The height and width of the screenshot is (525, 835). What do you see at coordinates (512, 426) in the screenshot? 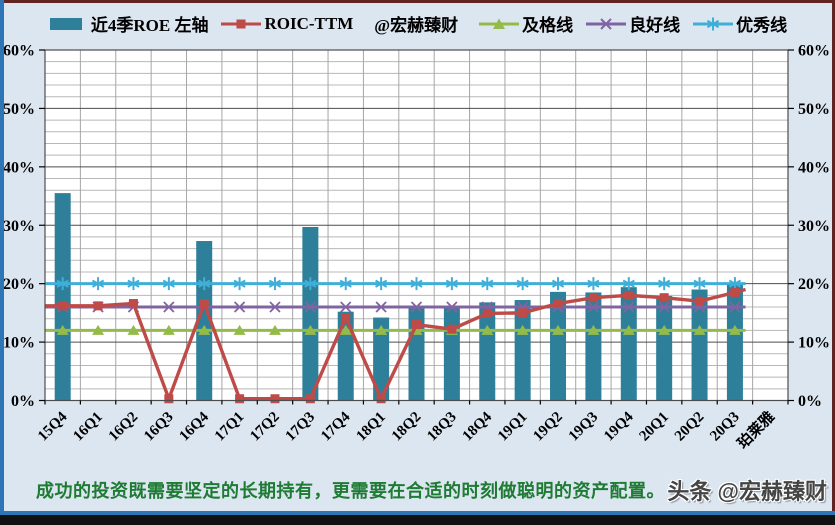
I see `x-axis-label: 19Q1` at bounding box center [512, 426].